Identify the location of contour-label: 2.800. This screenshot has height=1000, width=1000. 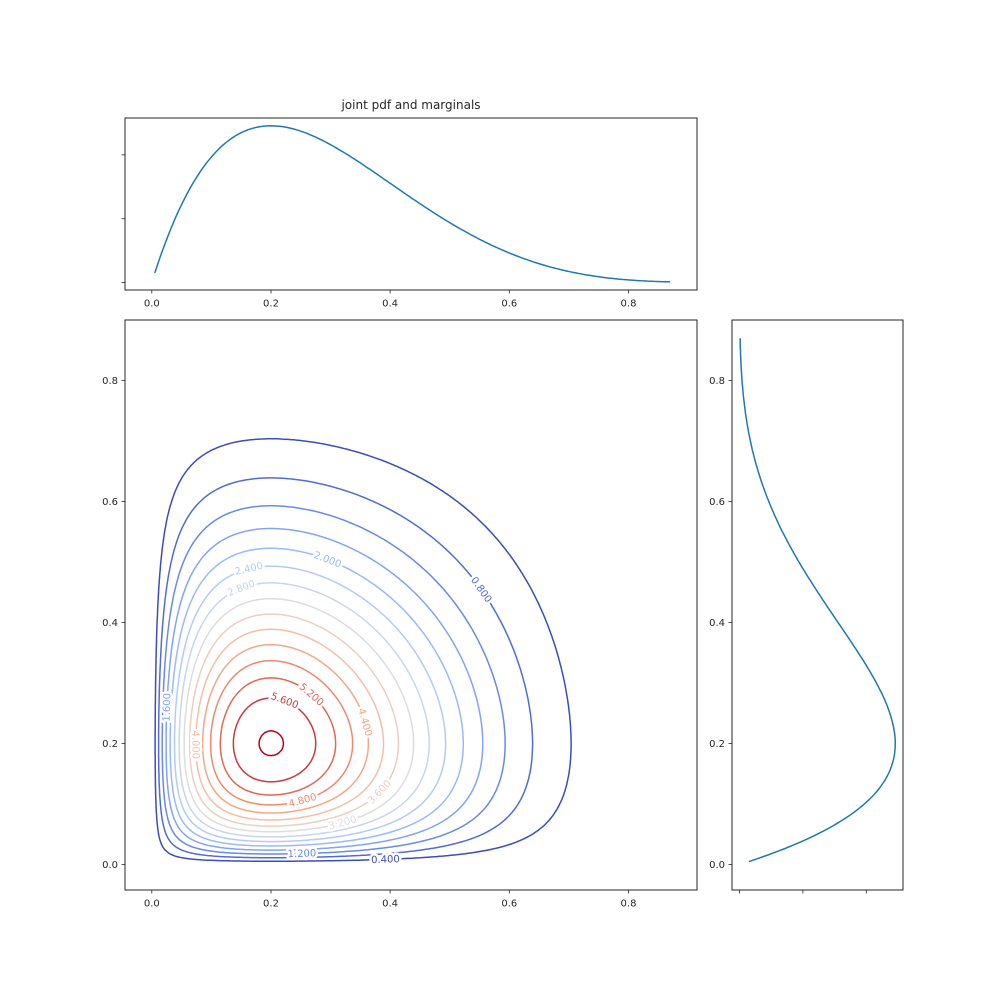
(241, 588).